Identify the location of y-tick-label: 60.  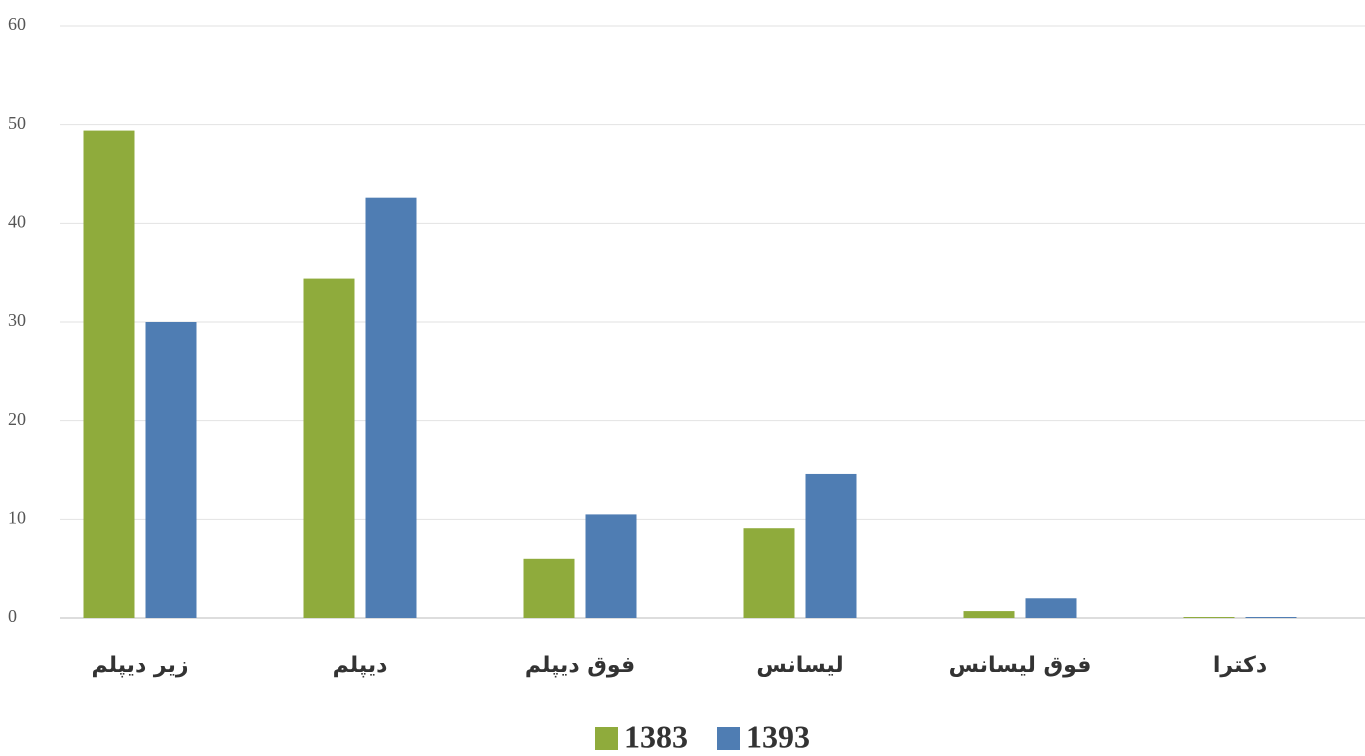
(17, 24).